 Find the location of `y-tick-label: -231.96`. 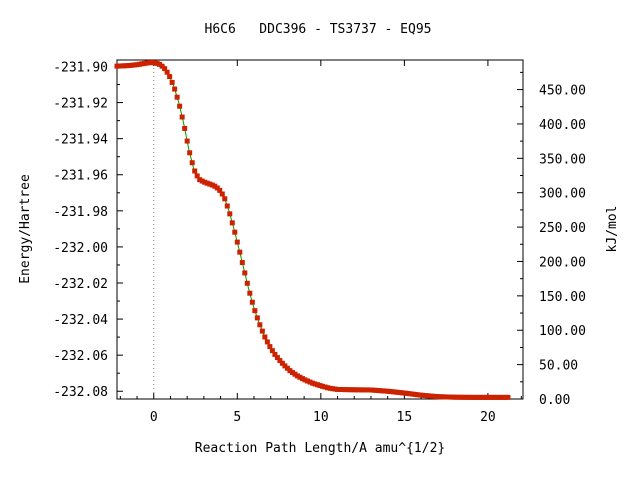

y-tick-label: -231.96 is located at coordinates (80, 176).